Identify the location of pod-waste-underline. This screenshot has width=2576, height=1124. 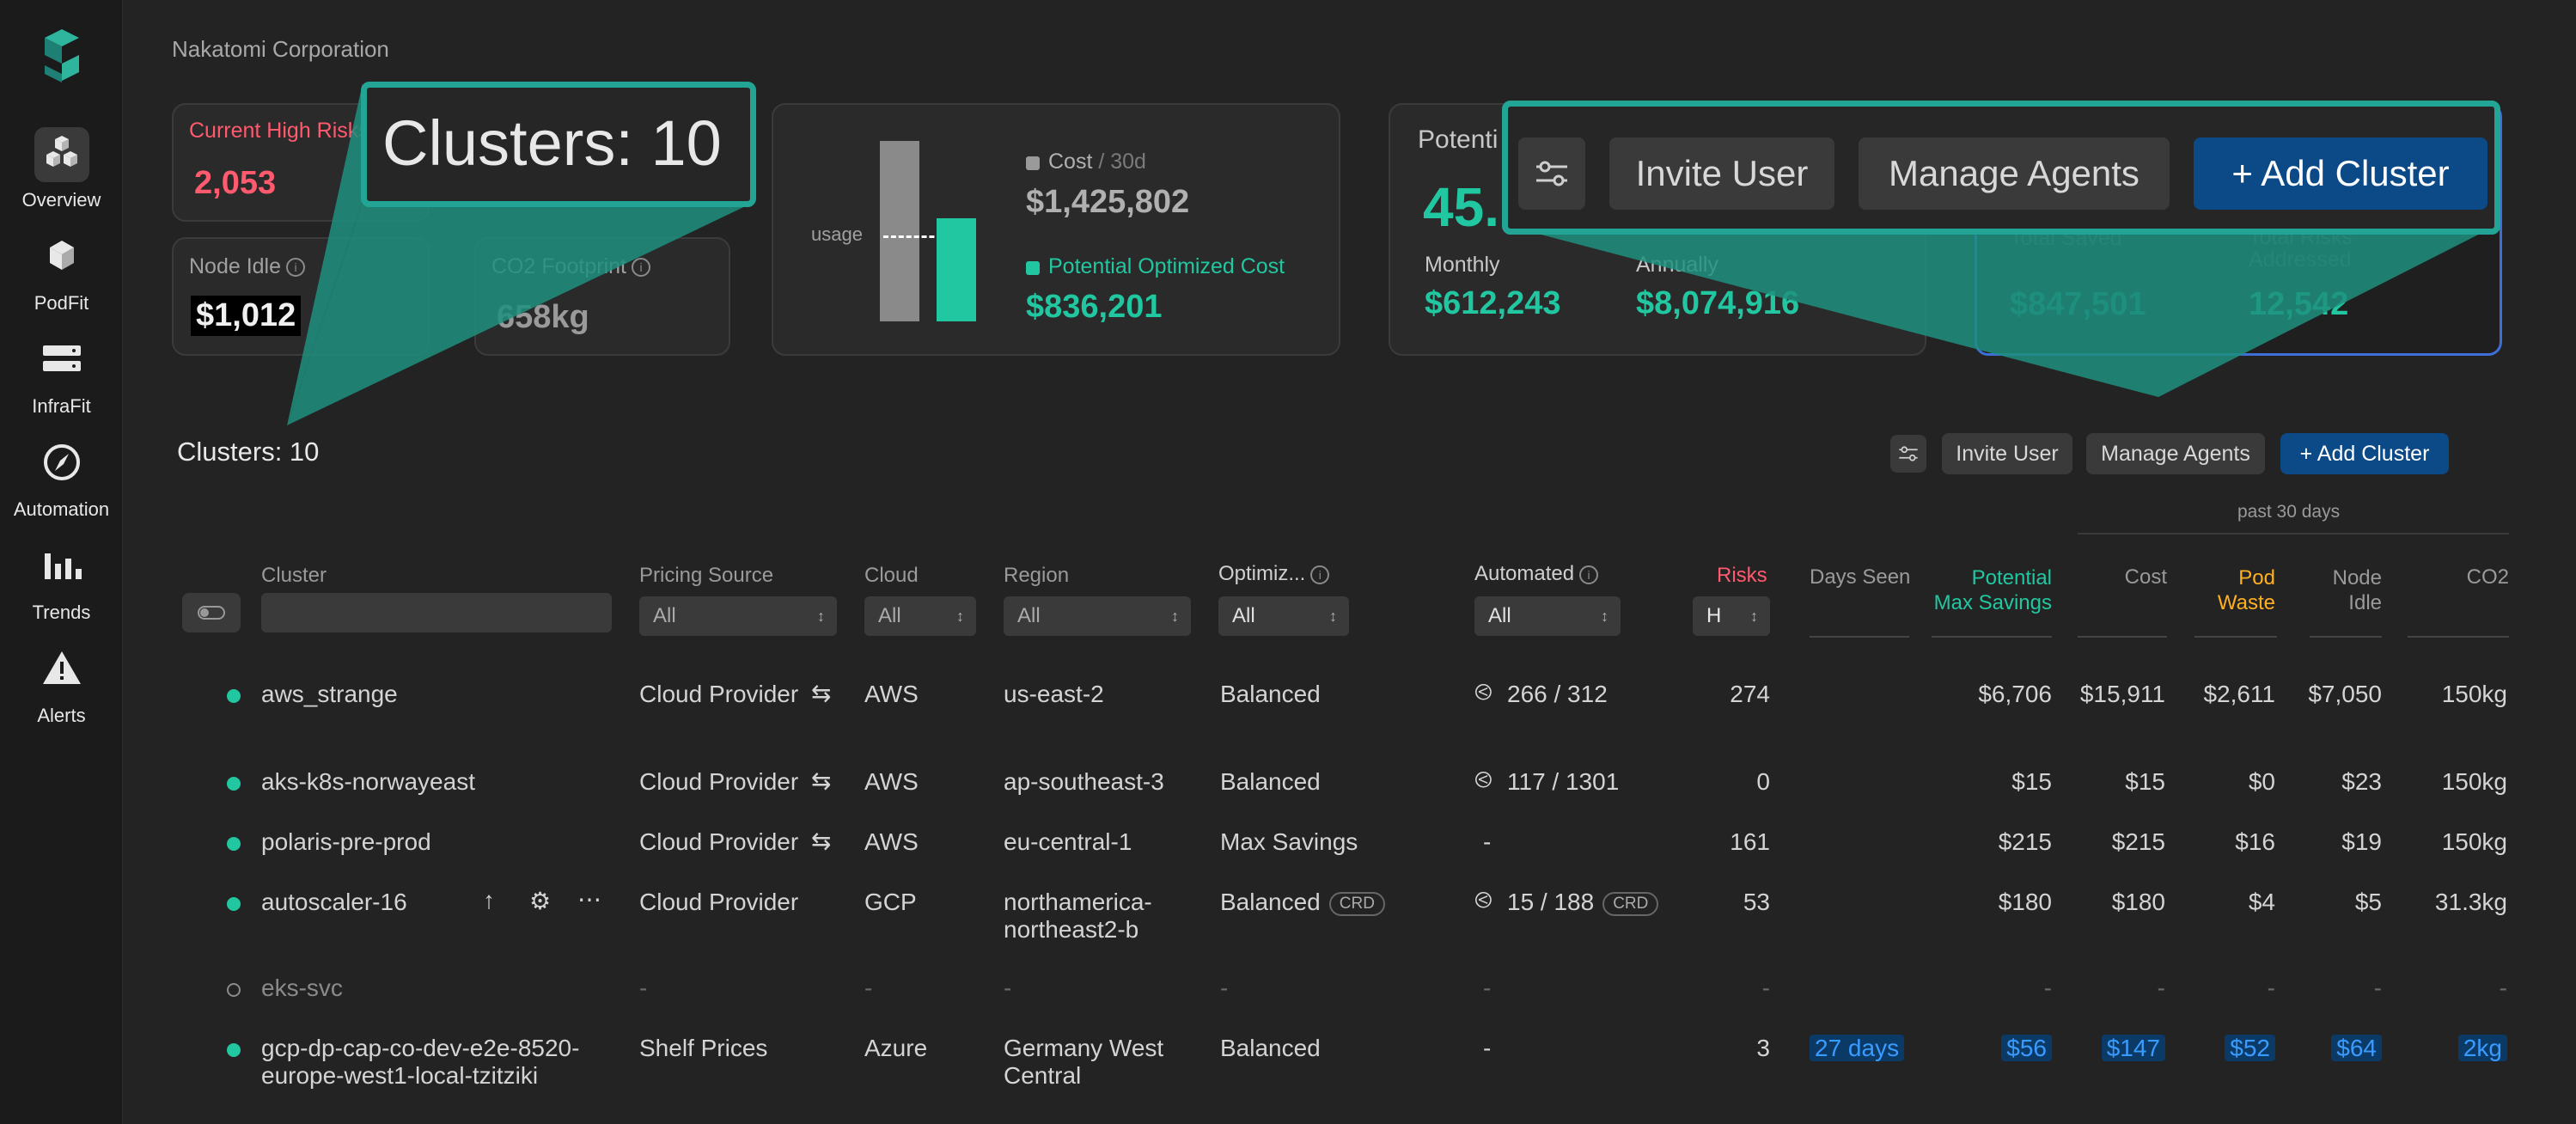
(2235, 637).